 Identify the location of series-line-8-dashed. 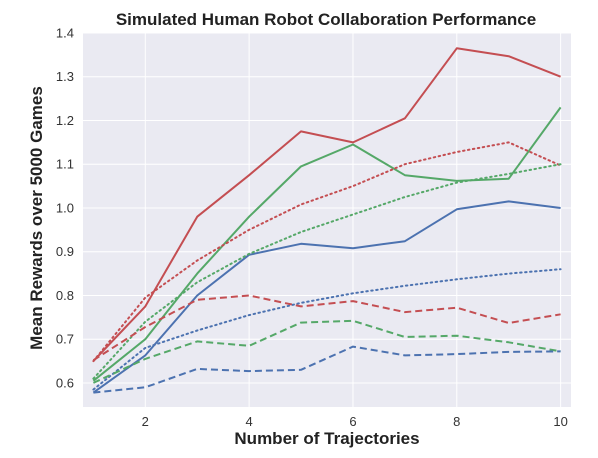
(326, 351).